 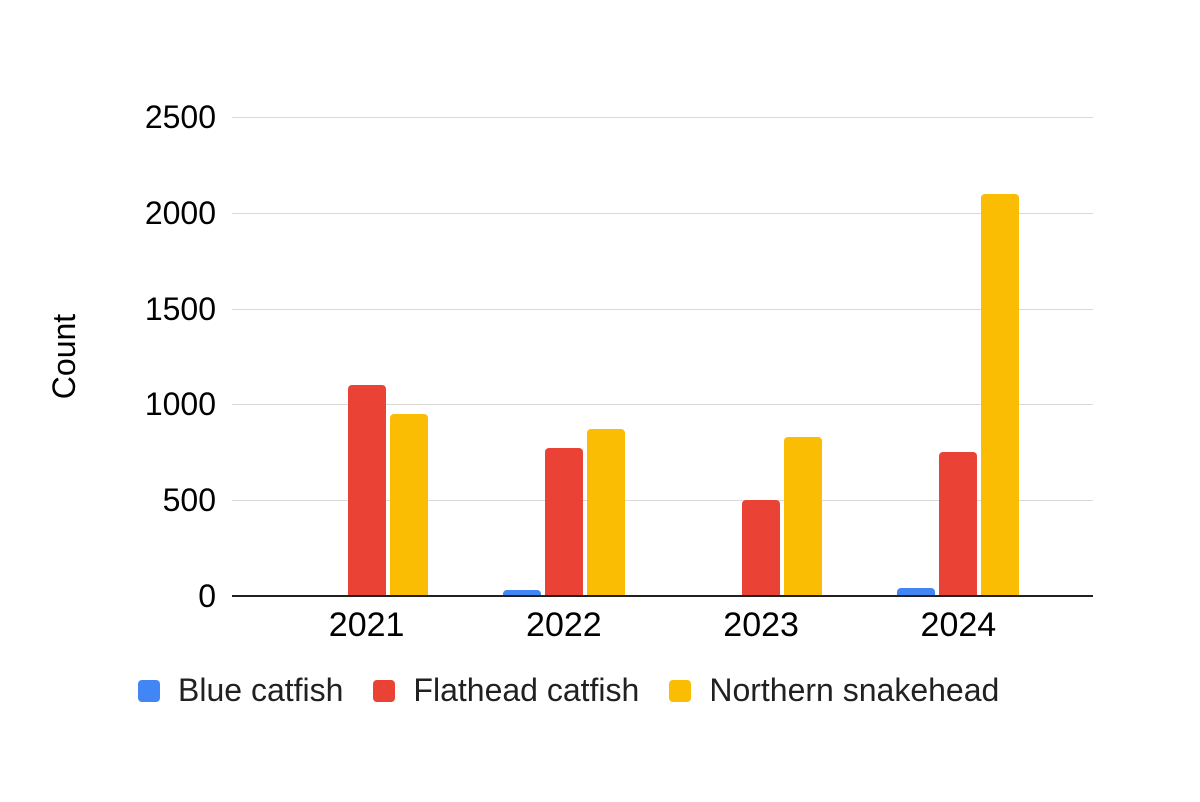 What do you see at coordinates (153, 356) in the screenshot?
I see `y-axis-tick-labels: 0 500 1000 1500 2000 2500` at bounding box center [153, 356].